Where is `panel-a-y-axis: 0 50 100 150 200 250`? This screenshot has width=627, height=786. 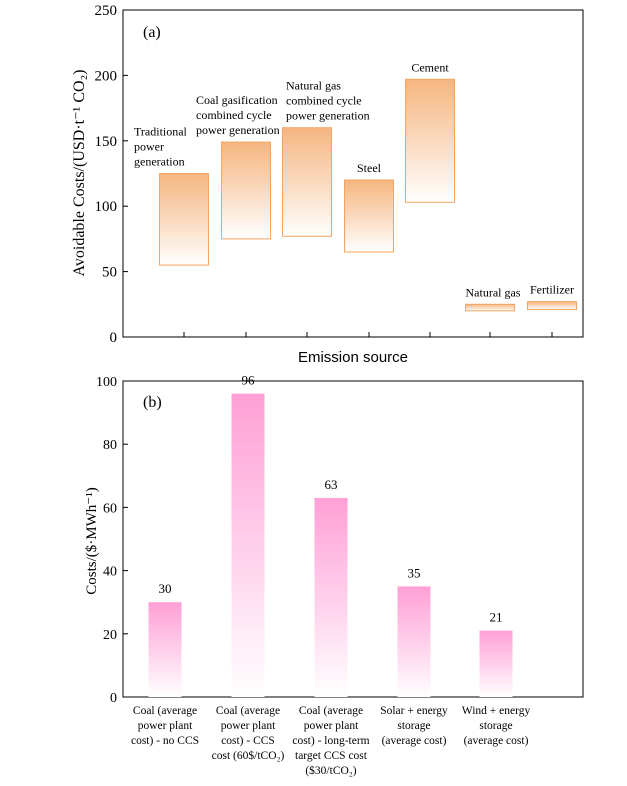 panel-a-y-axis: 0 50 100 150 200 250 is located at coordinates (111, 174).